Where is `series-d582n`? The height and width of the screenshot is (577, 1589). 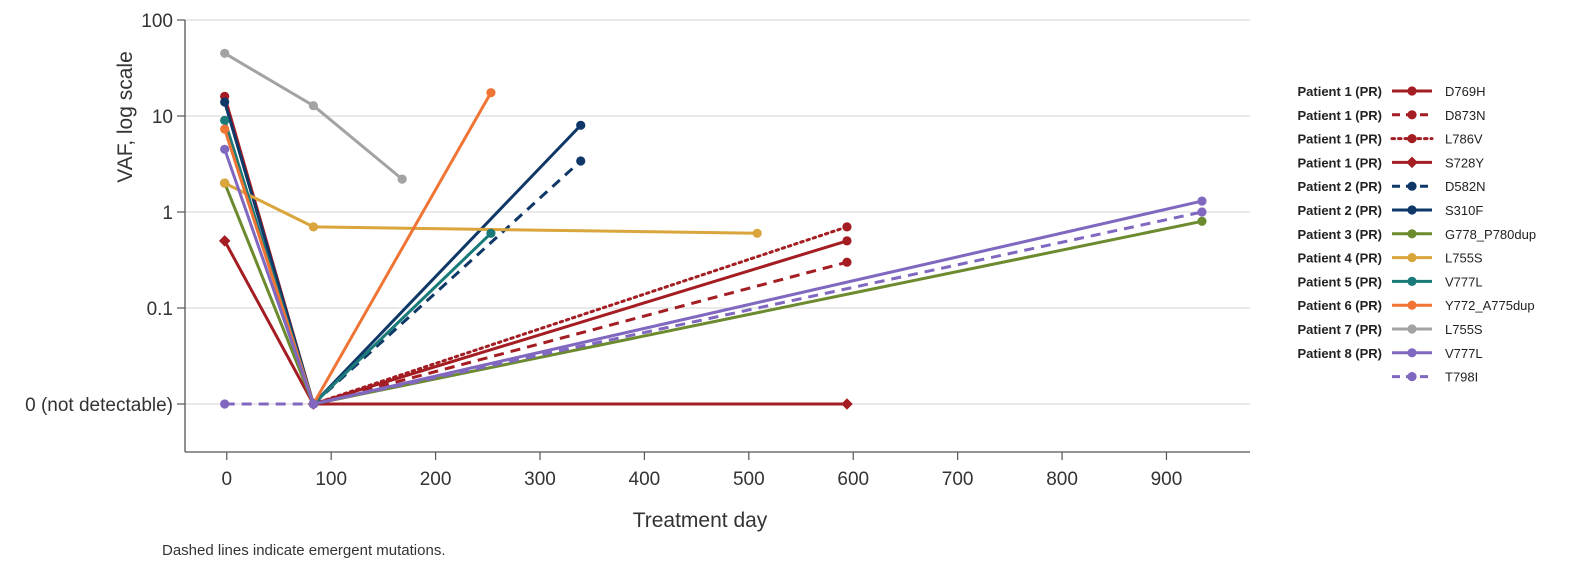 series-d582n is located at coordinates (447, 282).